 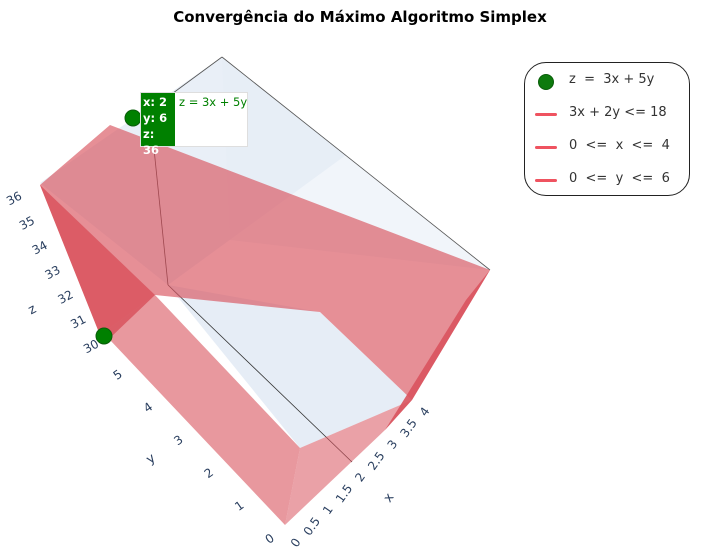 I want to click on marker-dot-icon, so click(x=546, y=82).